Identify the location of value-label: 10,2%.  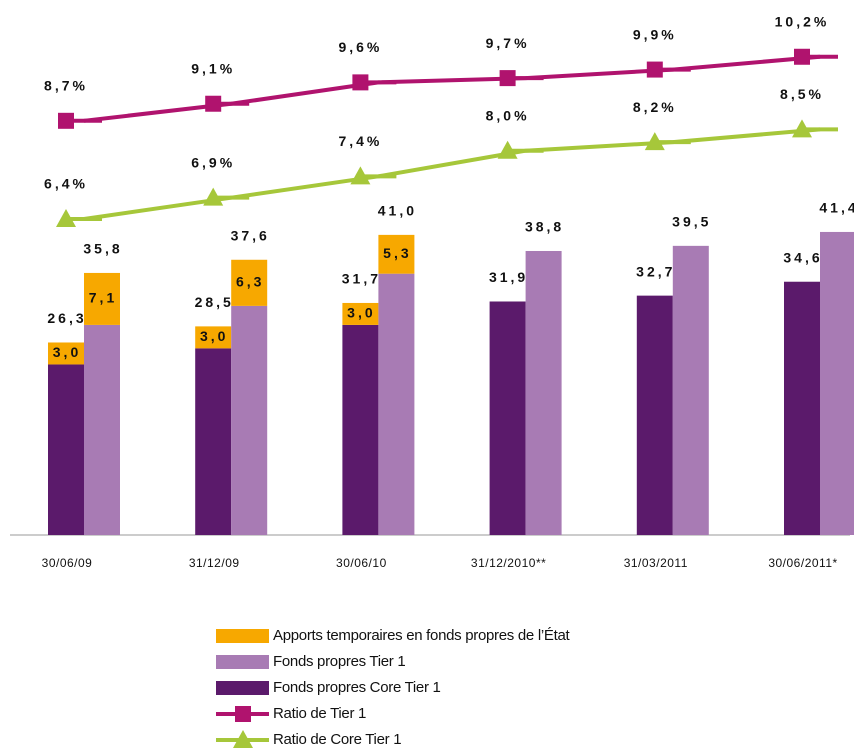
(802, 21).